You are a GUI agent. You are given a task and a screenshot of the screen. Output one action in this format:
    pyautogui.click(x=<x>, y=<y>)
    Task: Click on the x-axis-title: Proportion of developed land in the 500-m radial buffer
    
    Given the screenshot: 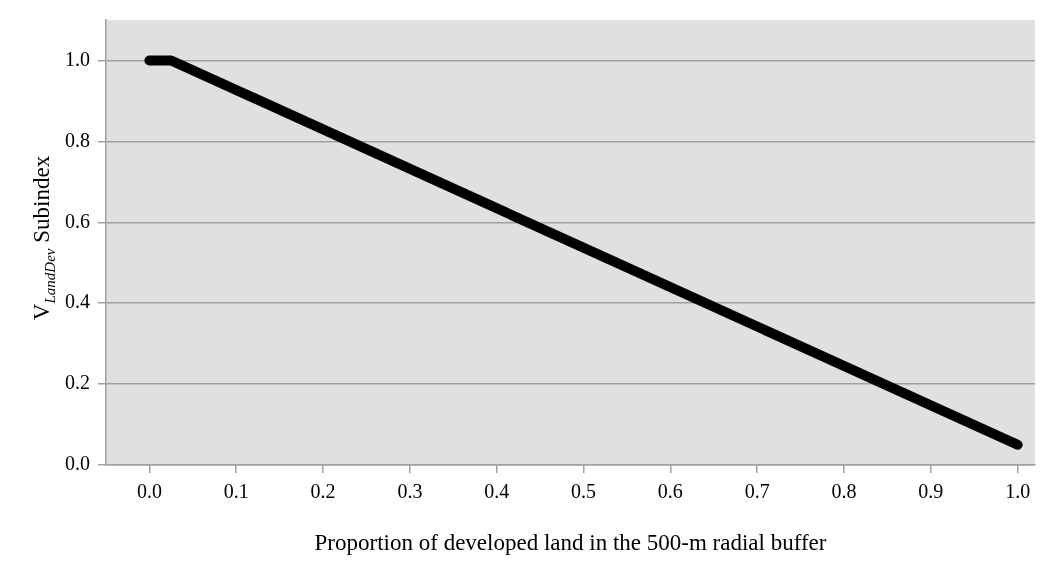 What is the action you would take?
    pyautogui.click(x=570, y=543)
    